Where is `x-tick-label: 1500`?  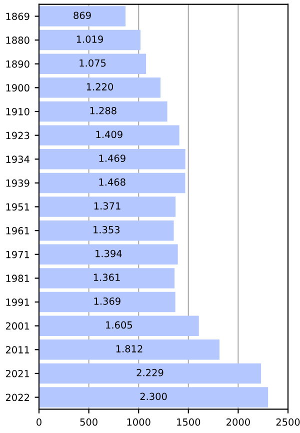 x-tick-label: 1500 is located at coordinates (188, 422).